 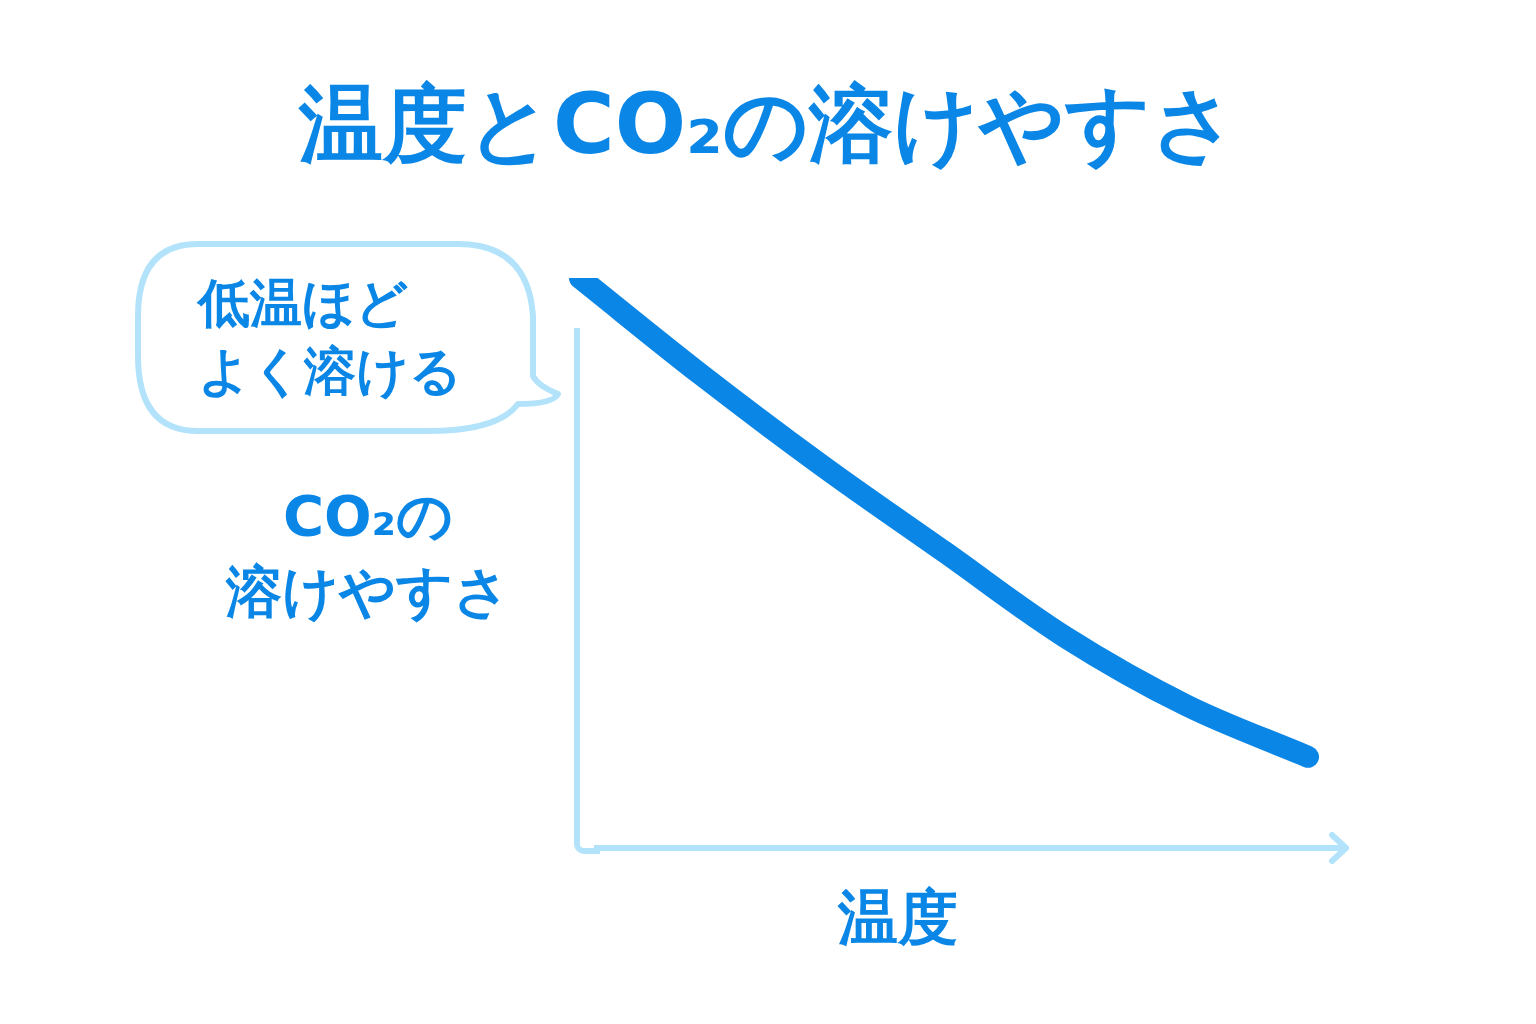 What do you see at coordinates (330, 337) in the screenshot?
I see `text: 低温ほどよく溶ける` at bounding box center [330, 337].